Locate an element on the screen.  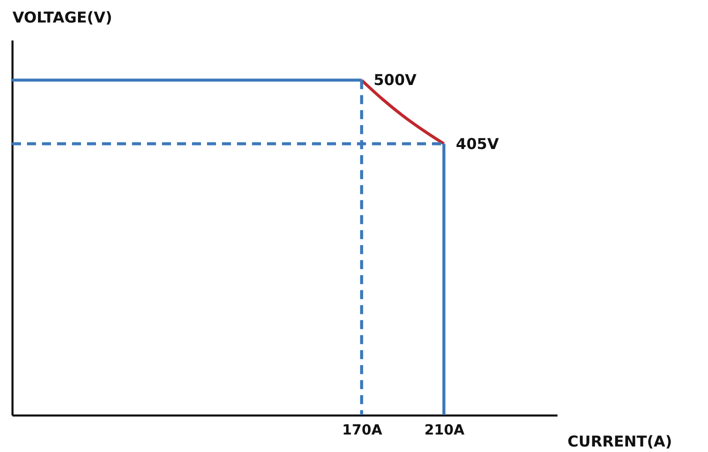
annotation: 500V is located at coordinates (395, 80).